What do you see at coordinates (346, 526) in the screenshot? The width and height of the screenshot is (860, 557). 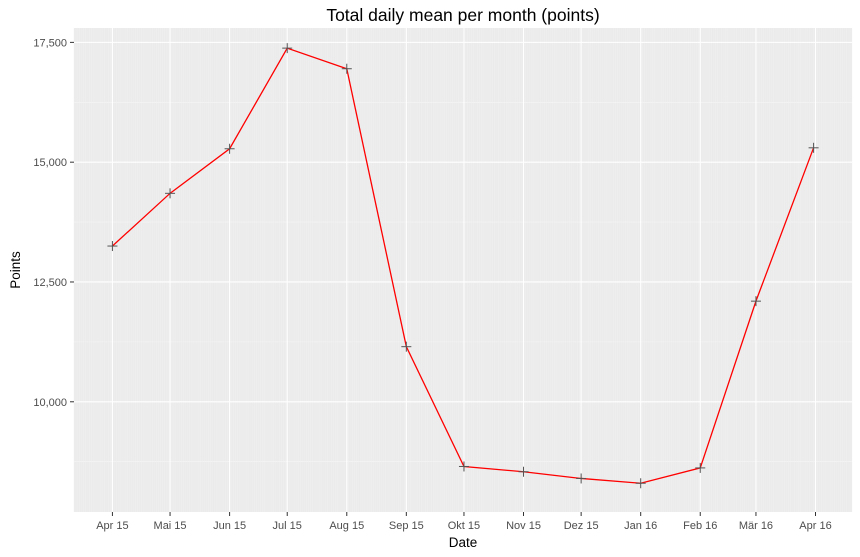 I see `x-tick-label: Aug 15` at bounding box center [346, 526].